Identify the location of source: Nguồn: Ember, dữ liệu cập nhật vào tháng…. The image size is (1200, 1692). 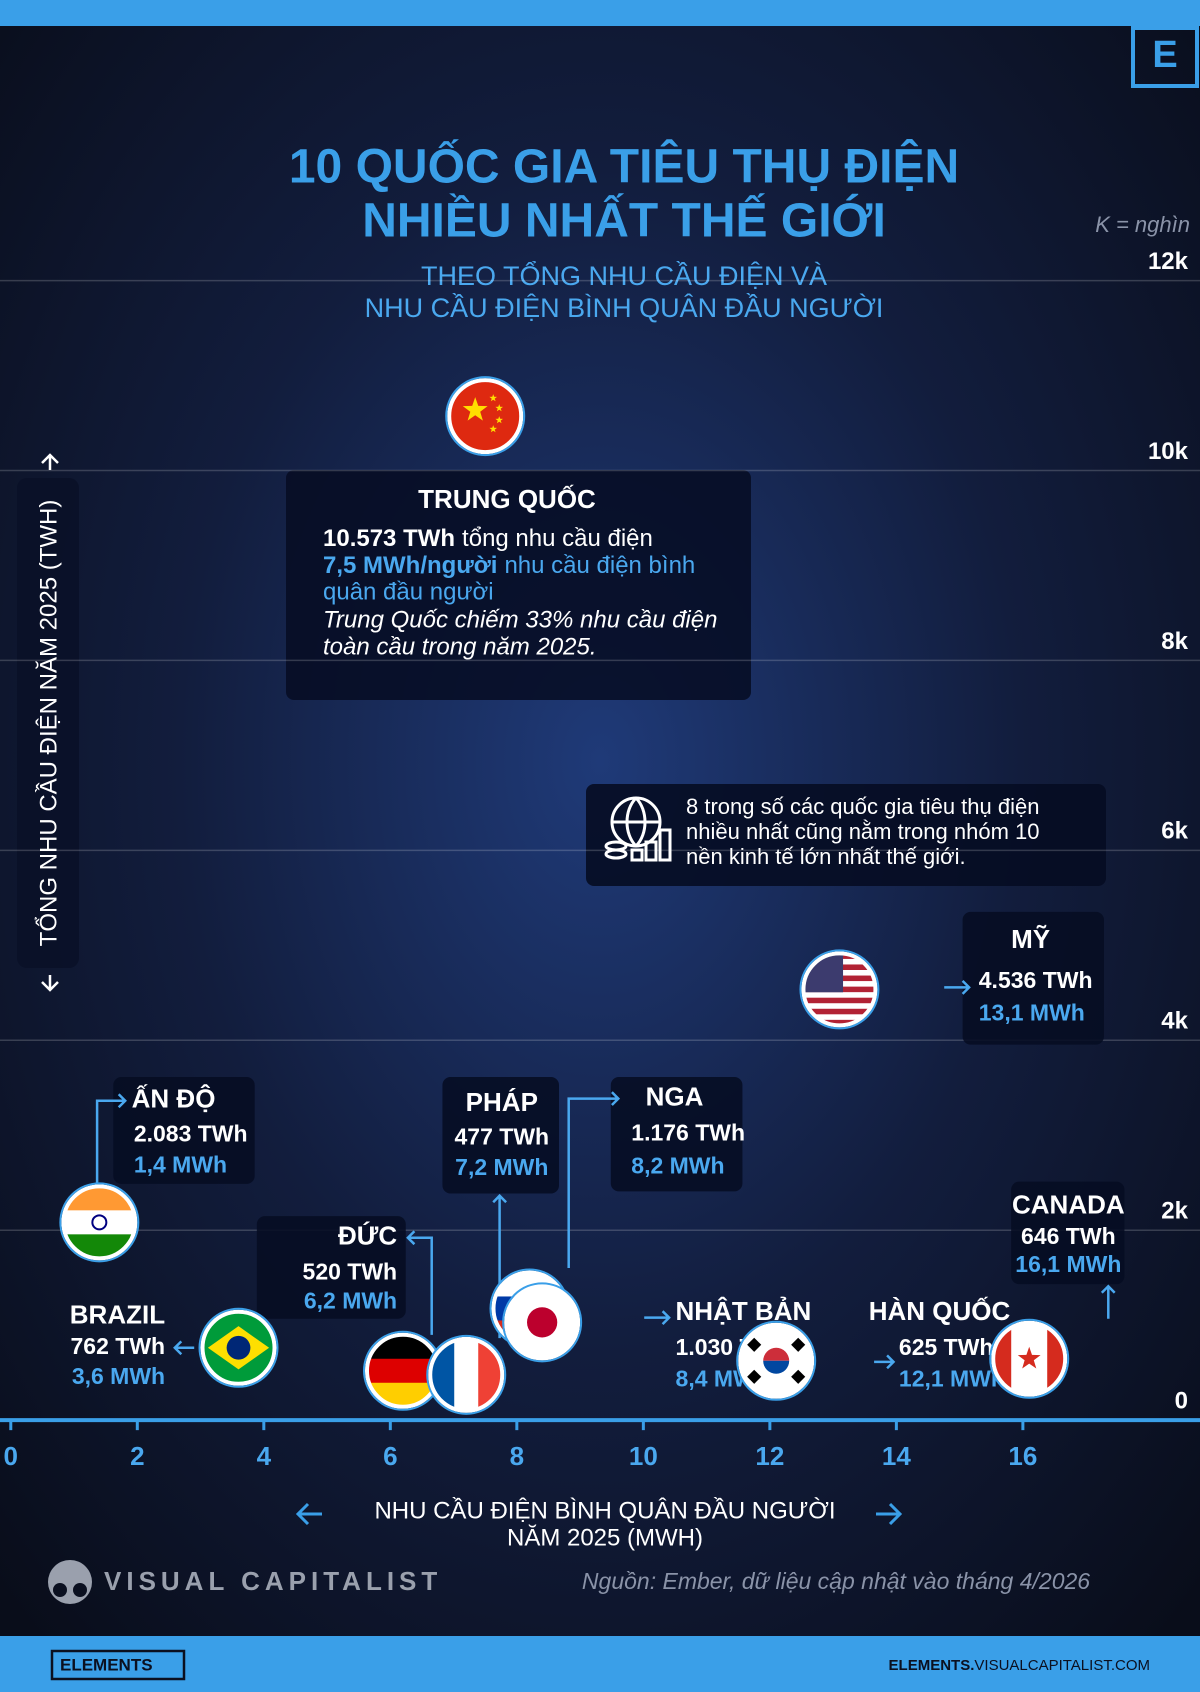
(836, 1581).